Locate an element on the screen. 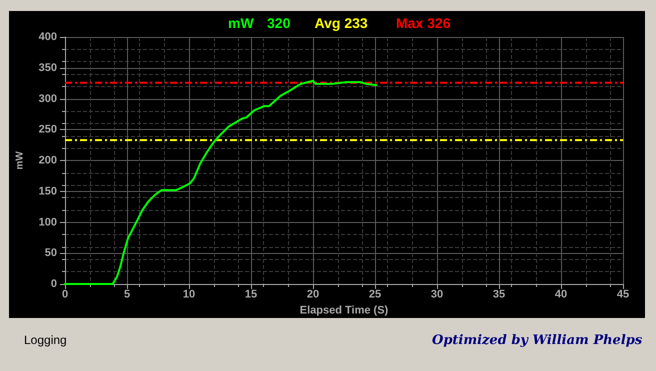  x-tick-label: 25 is located at coordinates (375, 294).